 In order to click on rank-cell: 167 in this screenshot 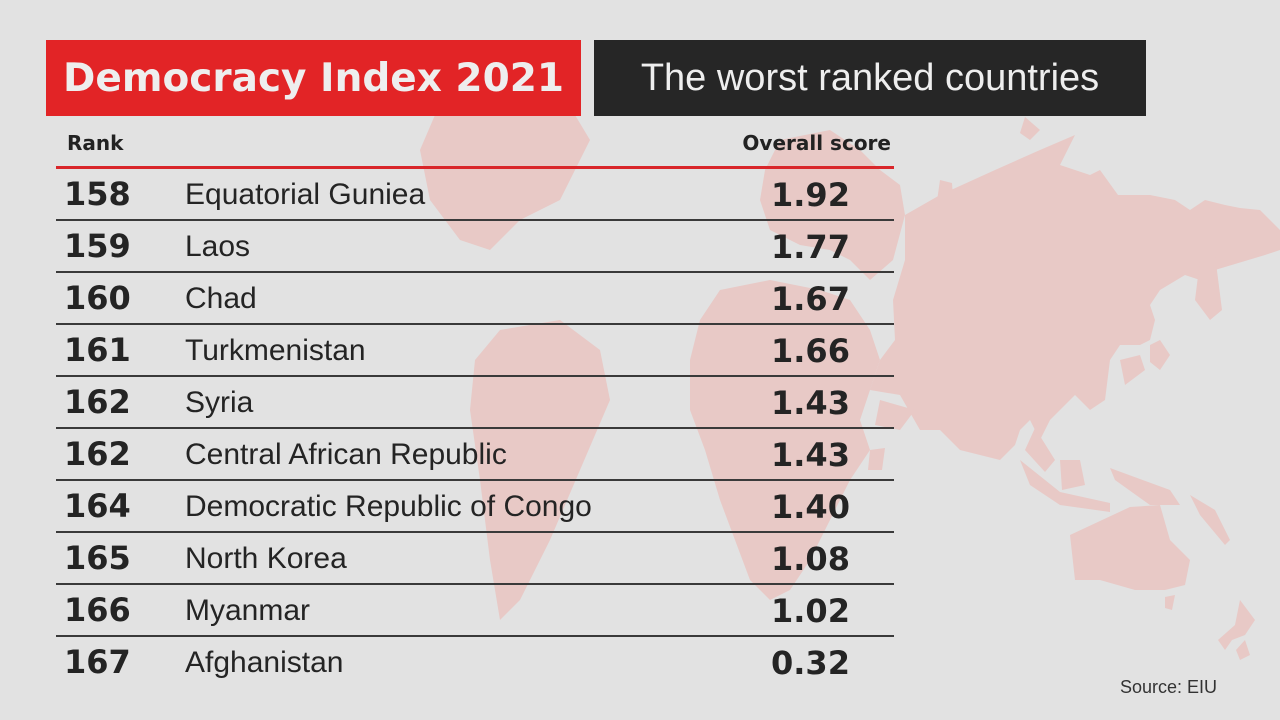, I will do `click(97, 662)`.